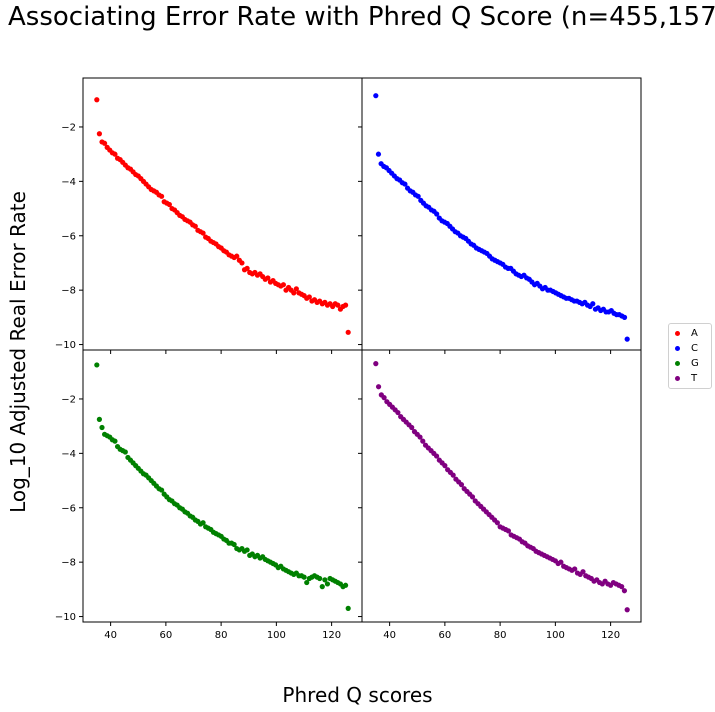 The height and width of the screenshot is (712, 715). What do you see at coordinates (677, 363) in the screenshot?
I see `legend-marker-g` at bounding box center [677, 363].